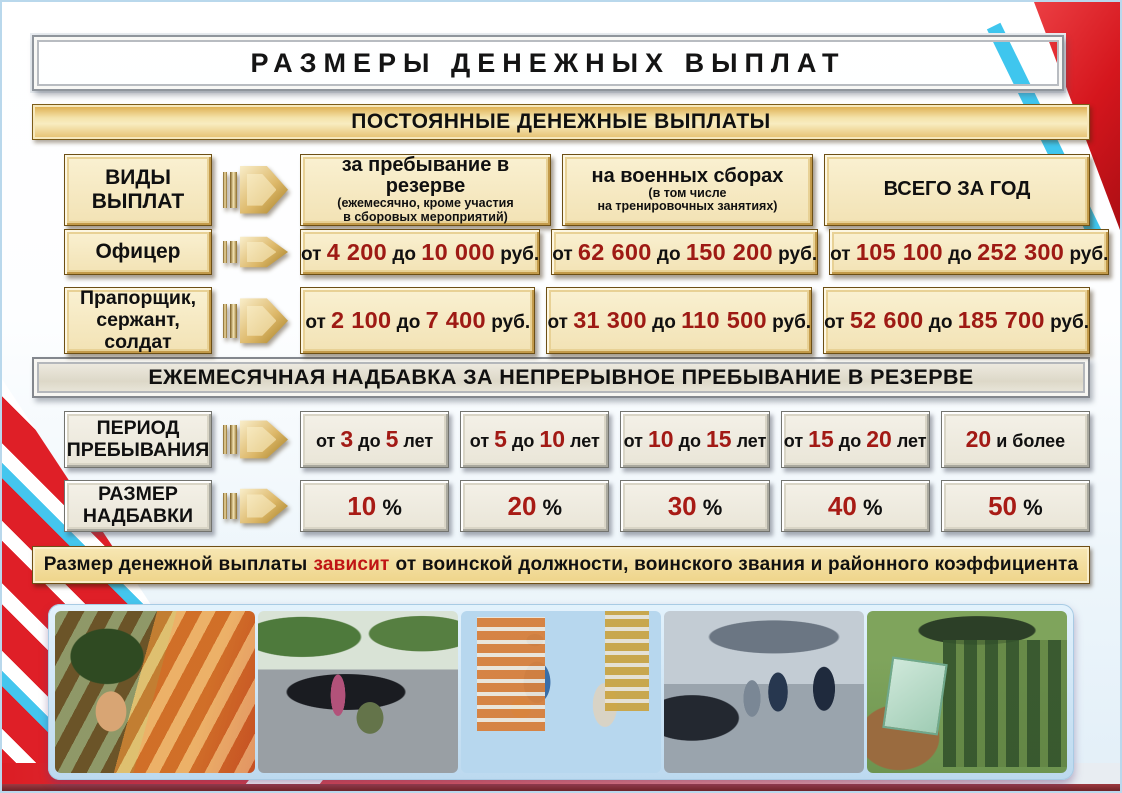 This screenshot has height=793, width=1122. I want to click on num: 7 400, so click(455, 320).